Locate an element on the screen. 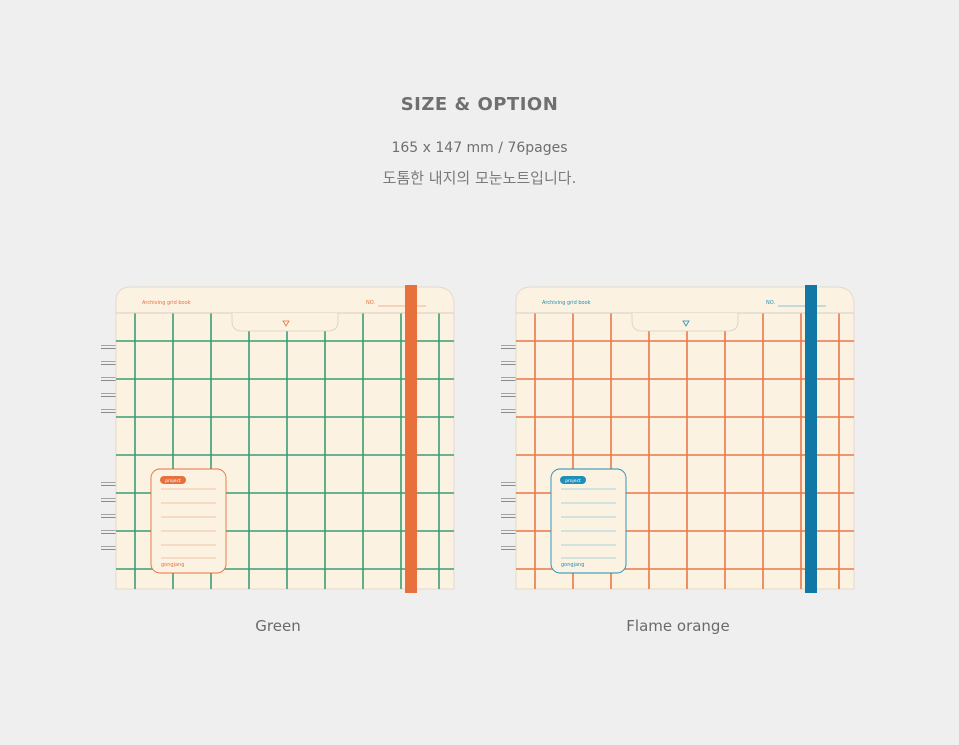 Image resolution: width=959 pixels, height=745 pixels. option-label-green: Green is located at coordinates (278, 626).